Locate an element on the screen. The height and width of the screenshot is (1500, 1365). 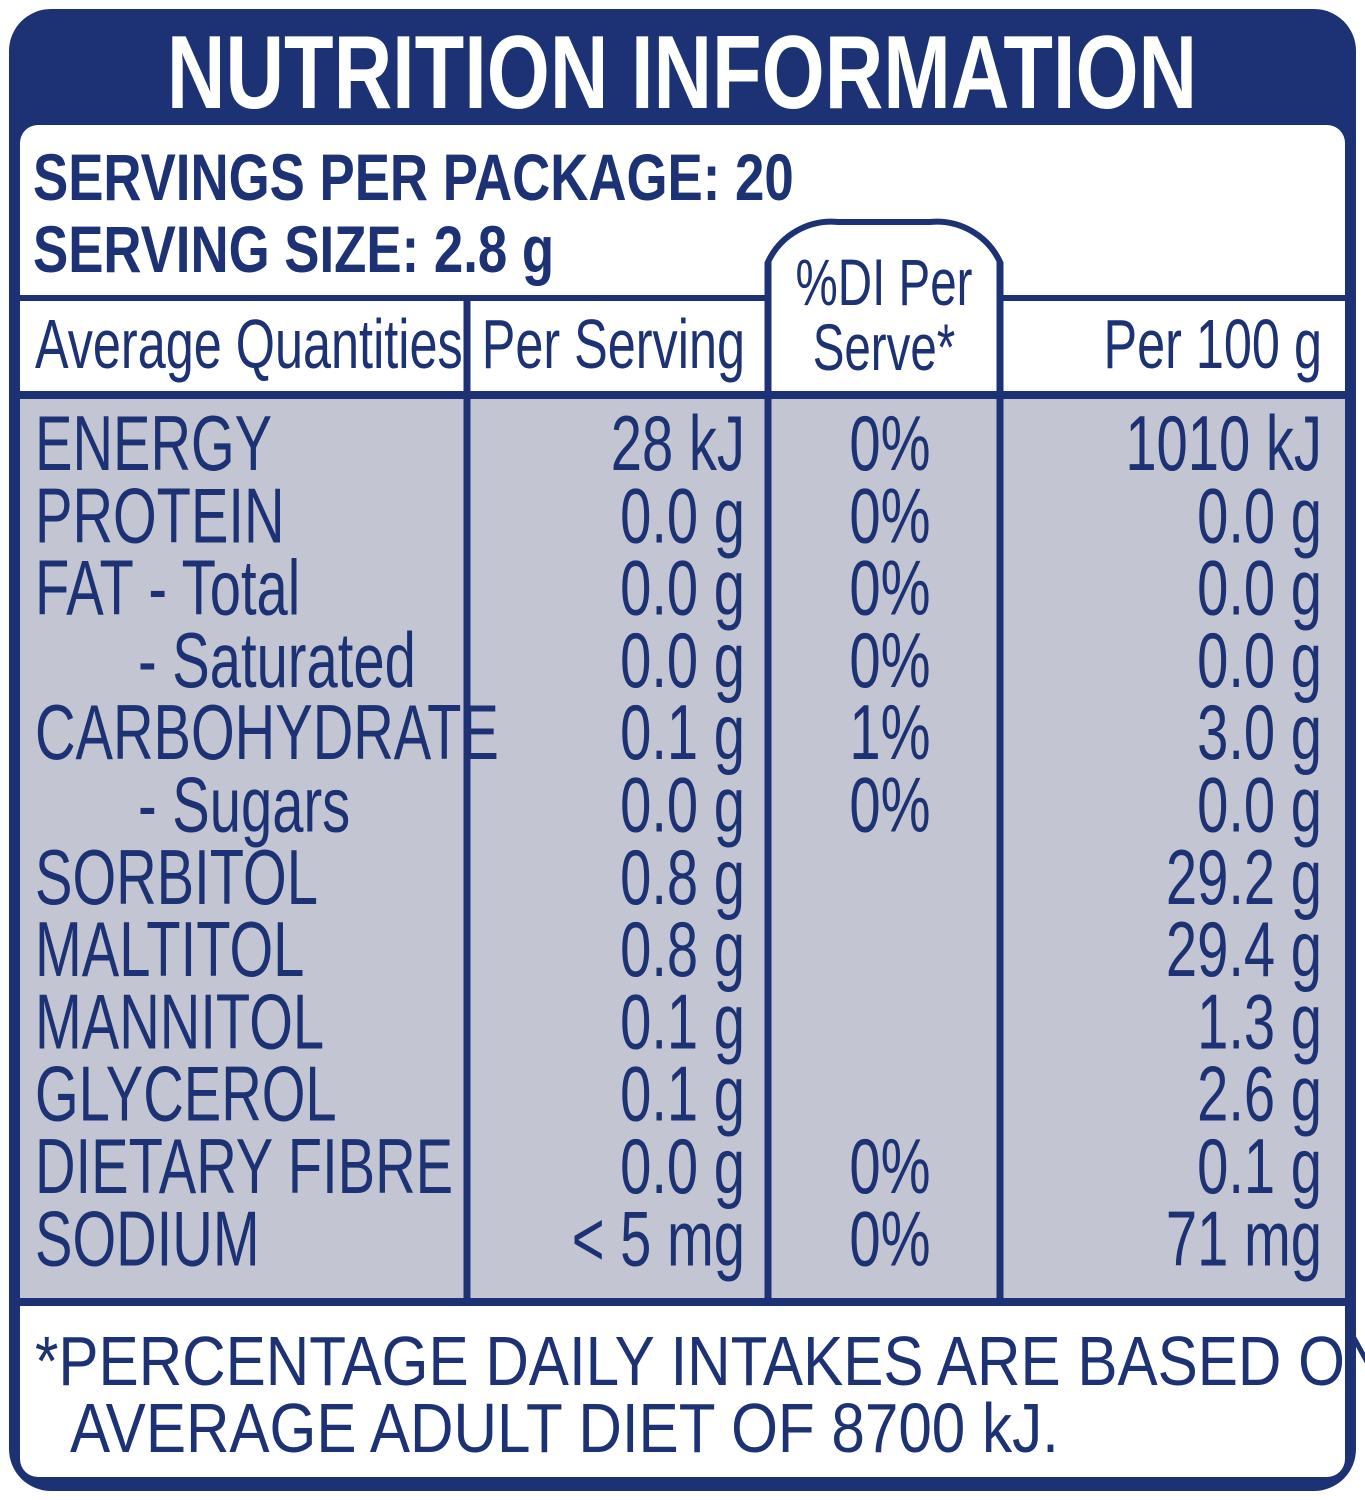
nutrient-name: CARBOHYDRATE is located at coordinates (267, 732).